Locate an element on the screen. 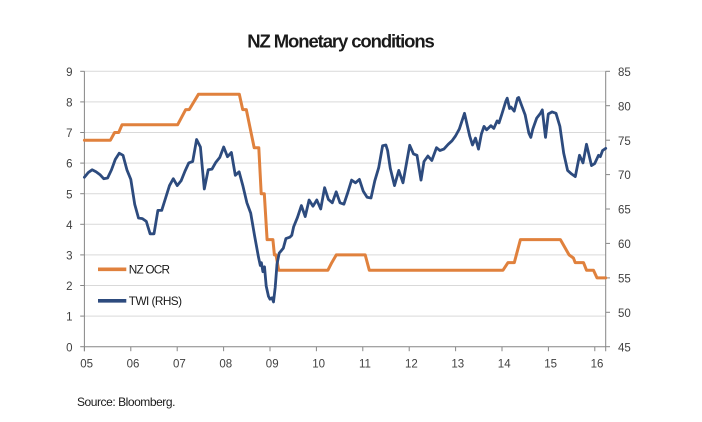  svg-text: 0 is located at coordinates (69, 348).